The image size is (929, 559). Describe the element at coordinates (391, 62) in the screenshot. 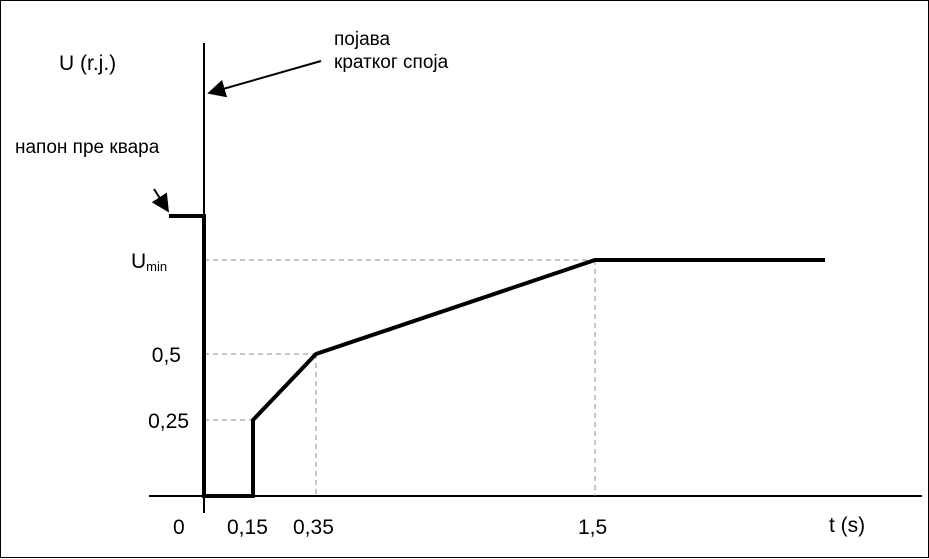

I see `fault-onset-line-2: кратког споја` at that location.